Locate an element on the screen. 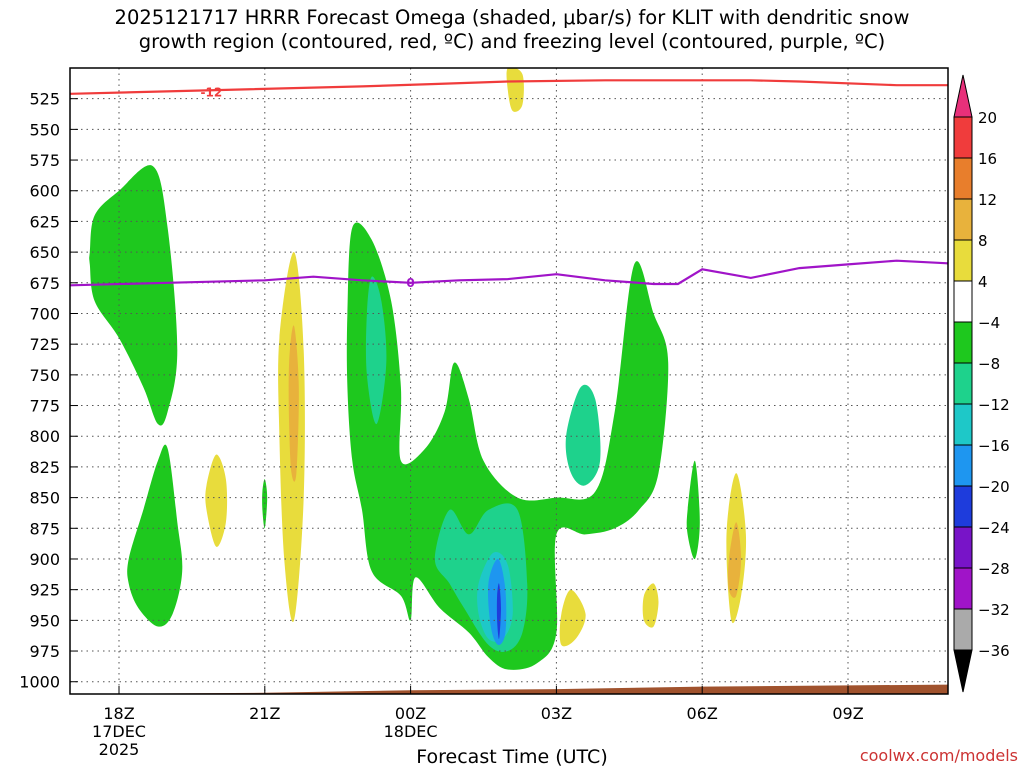 This screenshot has width=1024, height=768. dgz-contour-line is located at coordinates (509, 87).